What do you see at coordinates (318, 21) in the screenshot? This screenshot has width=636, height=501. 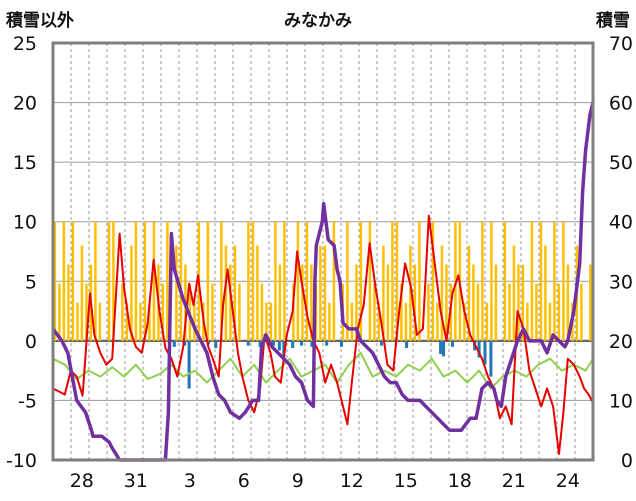 I see `chart-title: みなかみ` at bounding box center [318, 21].